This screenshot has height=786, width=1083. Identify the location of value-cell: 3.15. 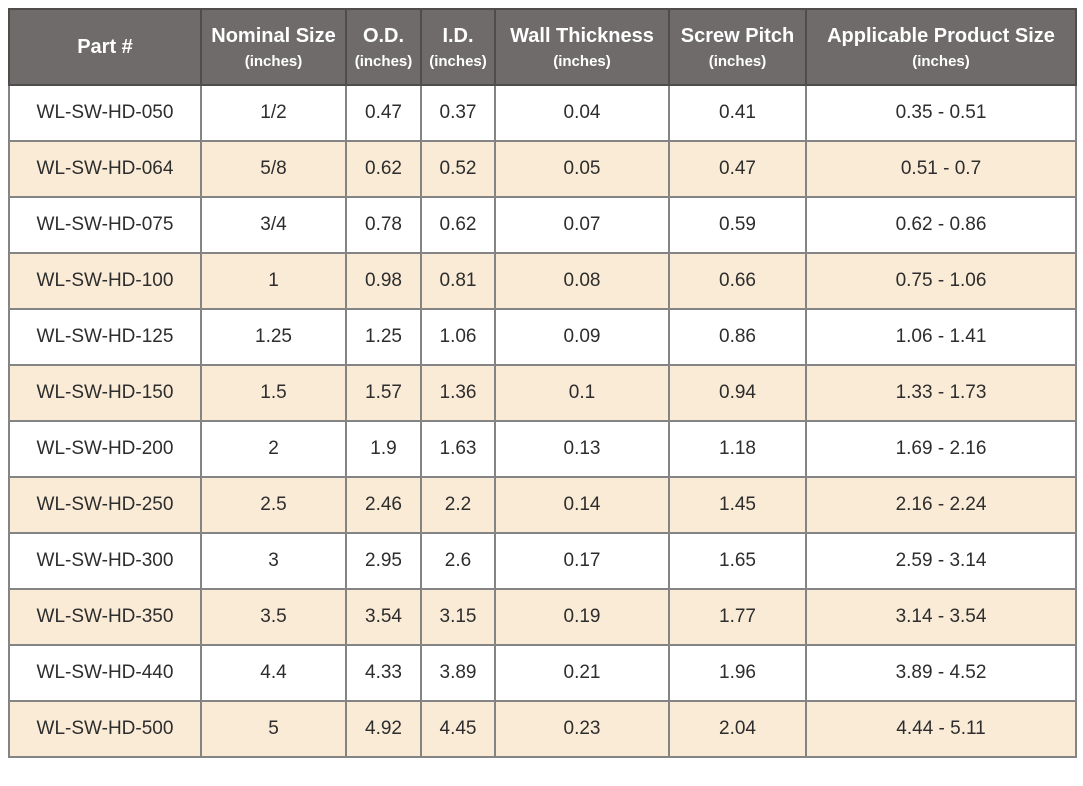
(458, 617).